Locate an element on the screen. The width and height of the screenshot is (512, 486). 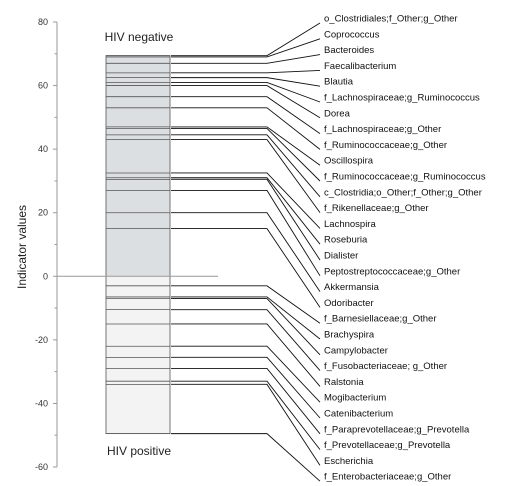
y-tick-label: 20 is located at coordinates (43, 213).